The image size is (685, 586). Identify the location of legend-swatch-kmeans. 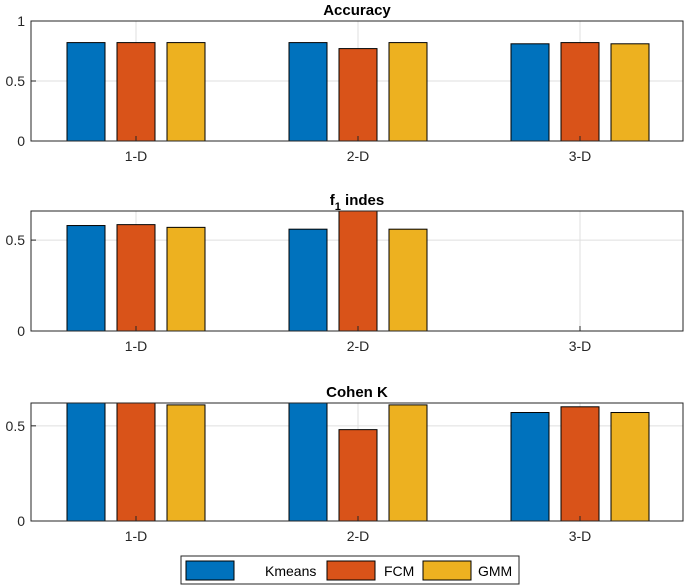
(210, 570).